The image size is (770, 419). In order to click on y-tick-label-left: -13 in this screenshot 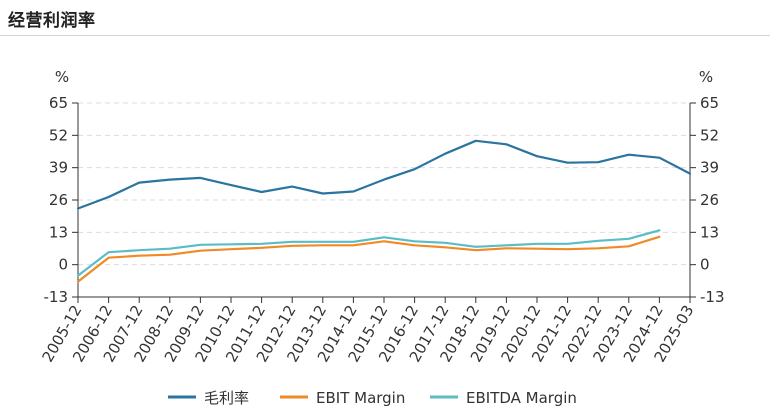, I will do `click(56, 297)`.